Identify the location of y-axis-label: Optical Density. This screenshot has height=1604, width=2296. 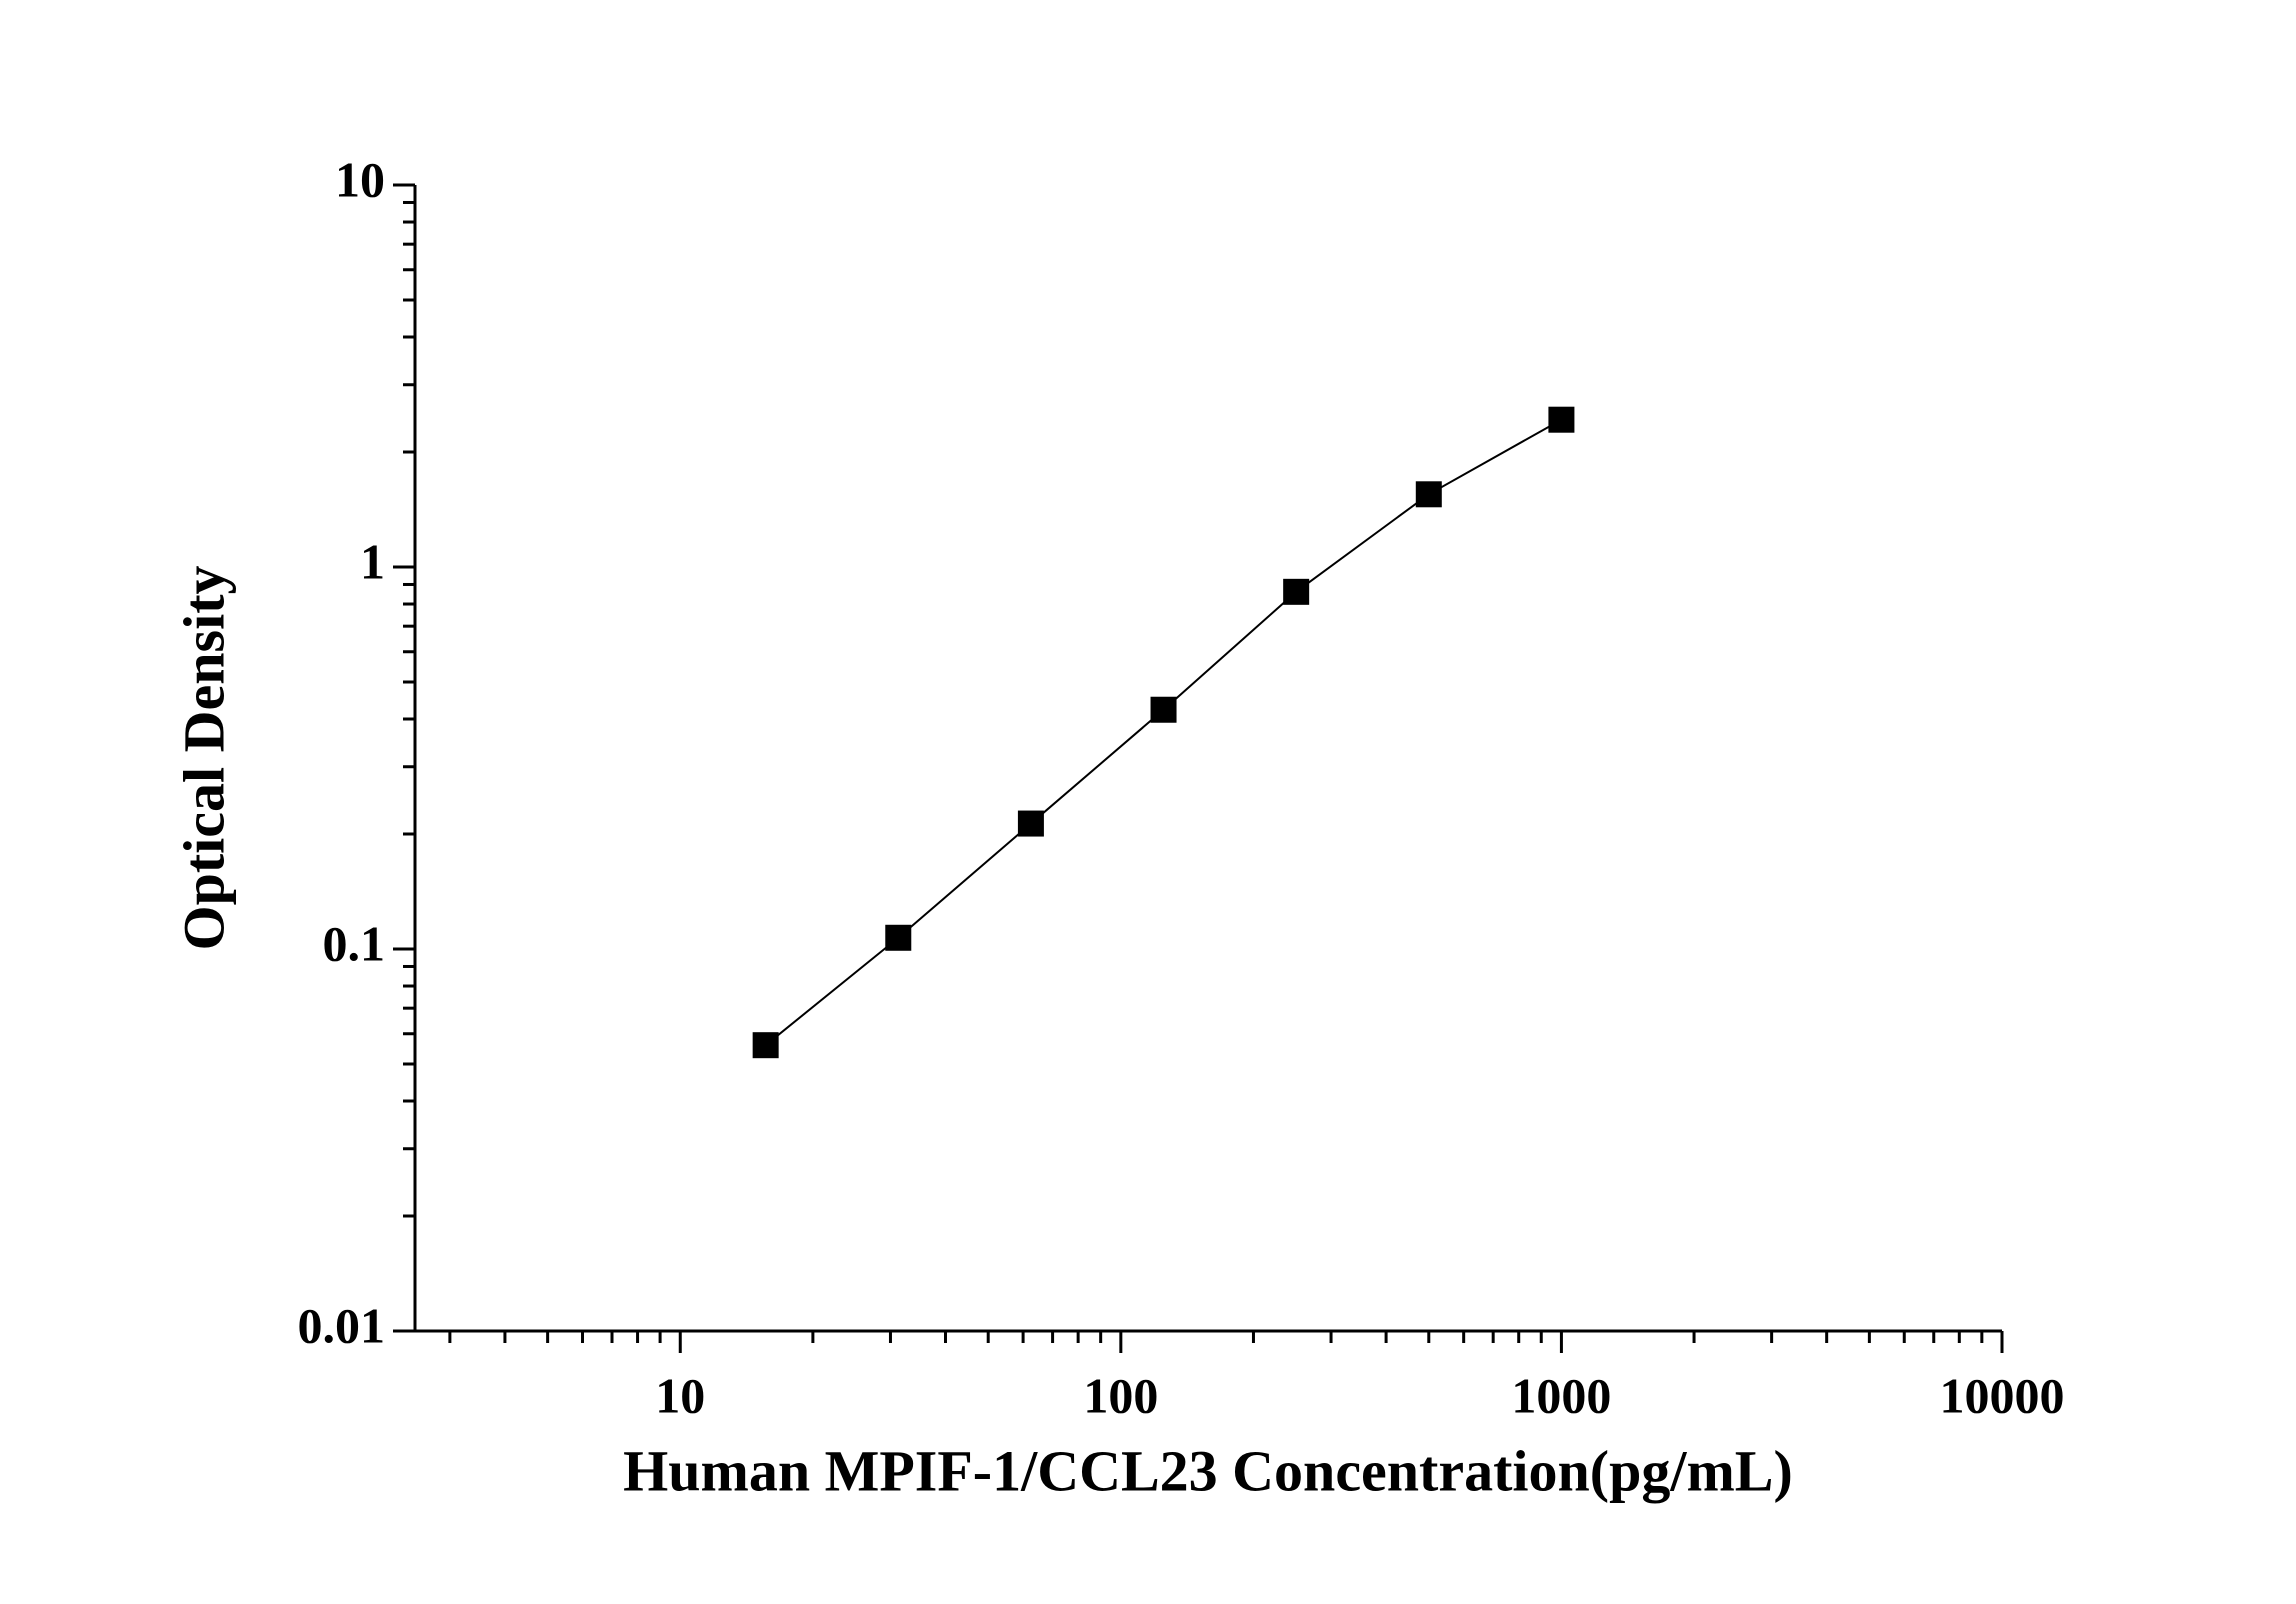
(203, 757).